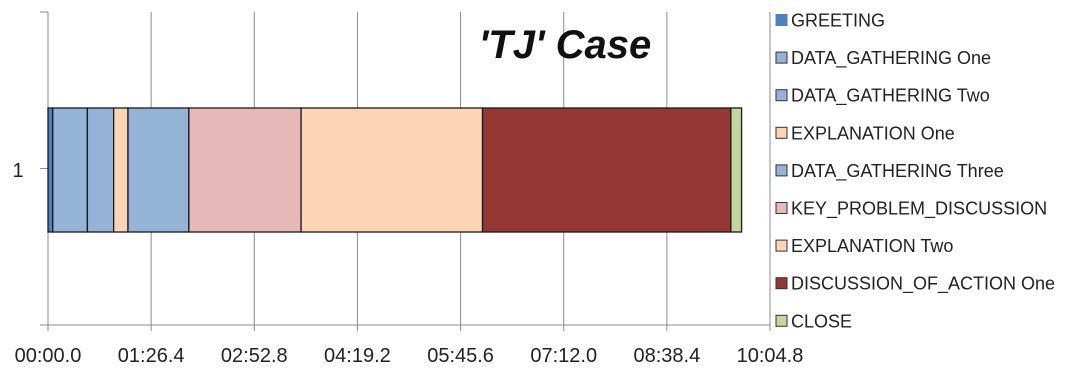  What do you see at coordinates (565, 45) in the screenshot?
I see `chart-title: 'TJ' Case` at bounding box center [565, 45].